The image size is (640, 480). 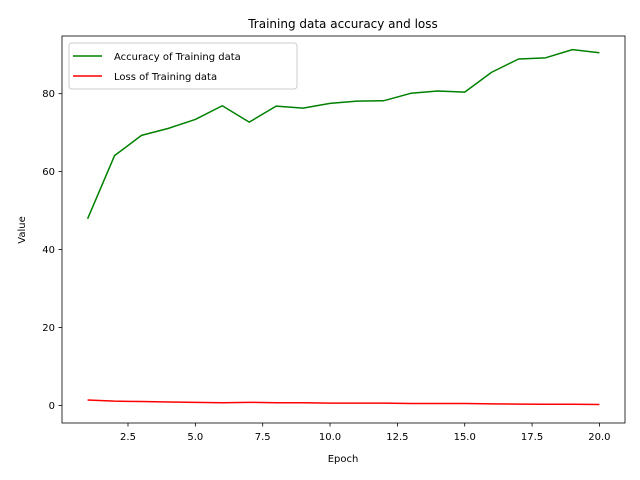 I want to click on x-tick-label: 15.0, so click(x=465, y=437).